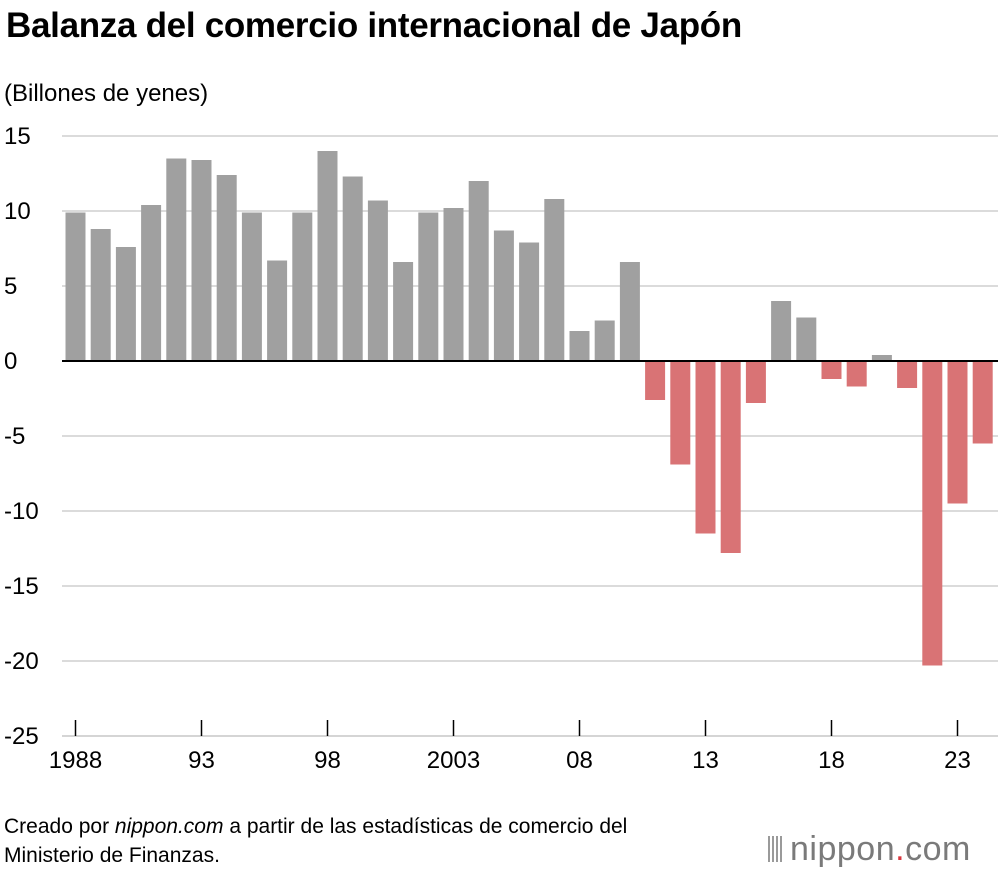 The width and height of the screenshot is (1000, 872). Describe the element at coordinates (982, 402) in the screenshot. I see `bar-2024` at that location.